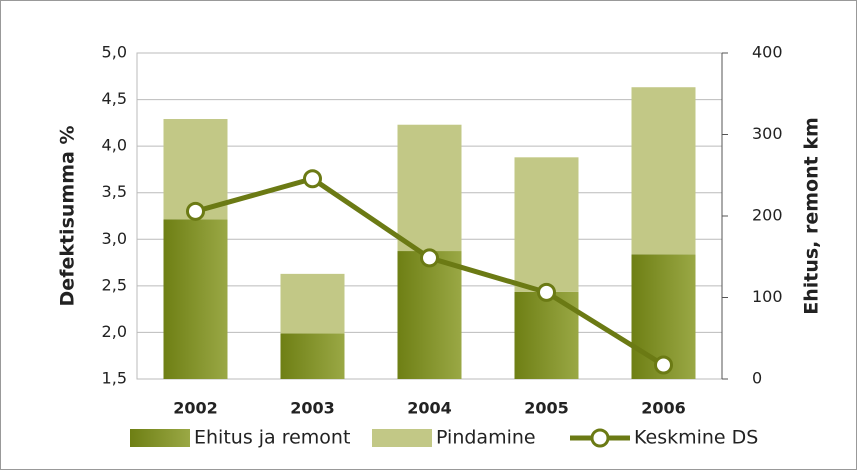 The width and height of the screenshot is (858, 475). I want to click on legend-label: Pindamine, so click(486, 438).